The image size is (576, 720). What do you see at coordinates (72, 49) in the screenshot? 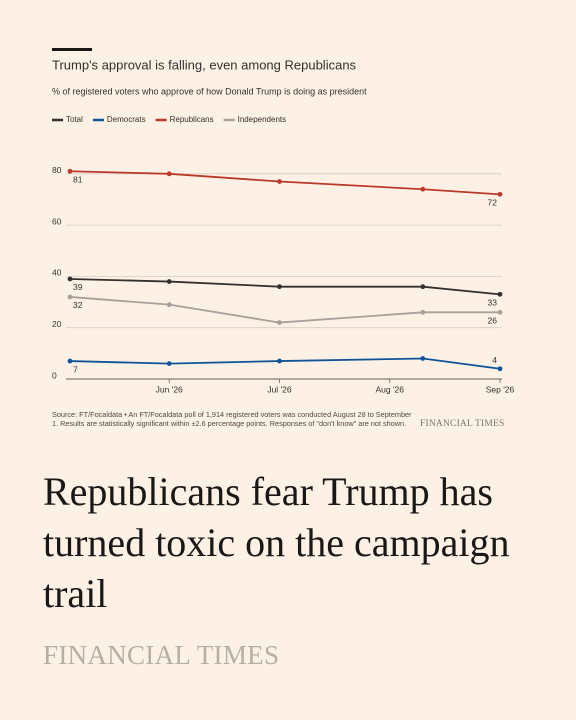
I see `title-bar` at bounding box center [72, 49].